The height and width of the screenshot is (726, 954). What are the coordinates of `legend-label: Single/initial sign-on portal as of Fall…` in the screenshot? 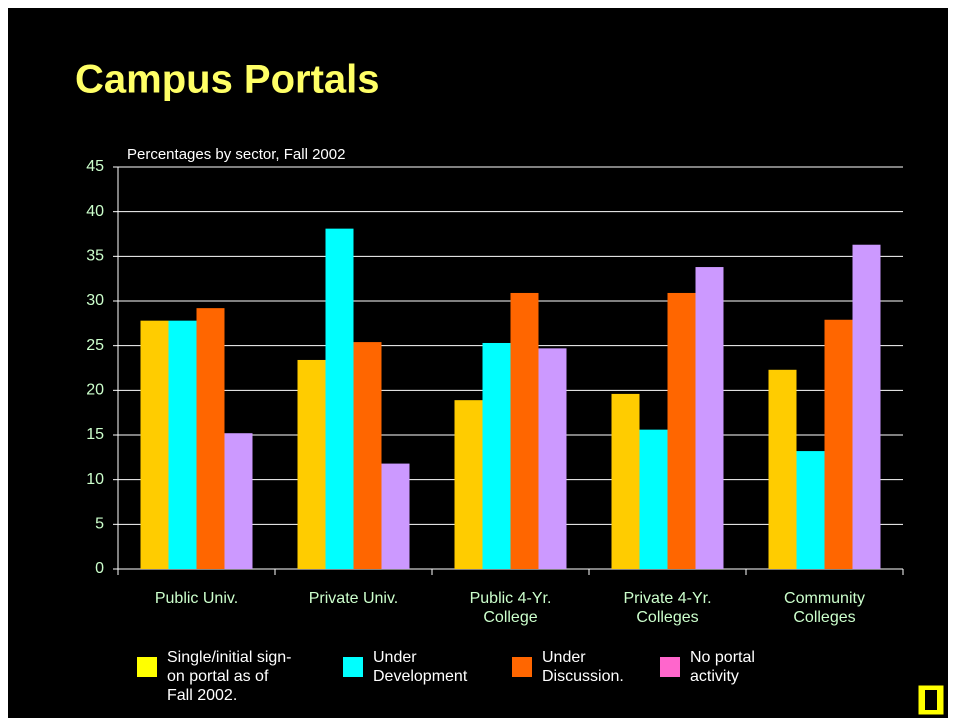 It's located at (229, 676).